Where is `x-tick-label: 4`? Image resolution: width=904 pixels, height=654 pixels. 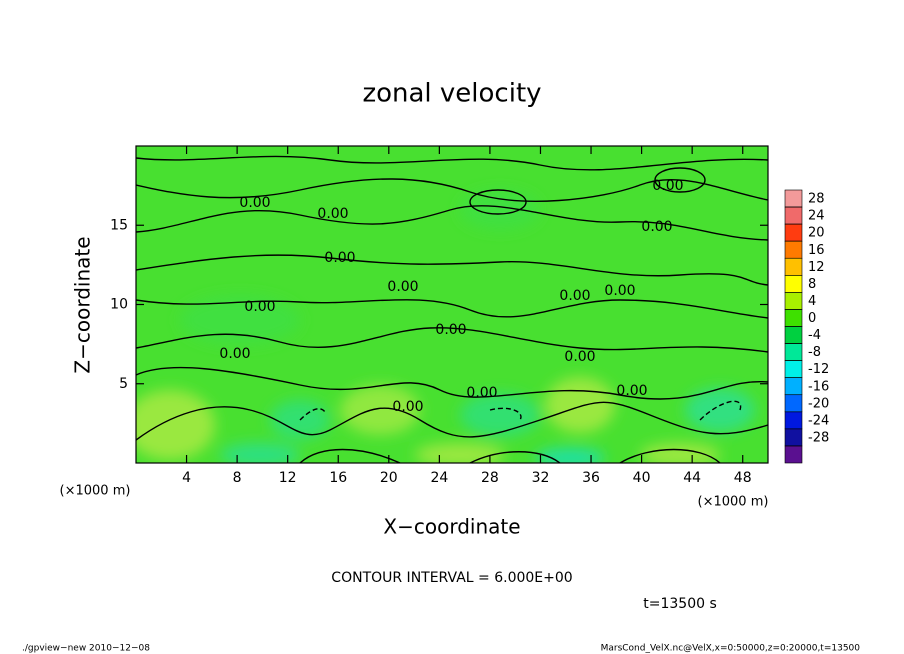
x-tick-label: 4 is located at coordinates (186, 478).